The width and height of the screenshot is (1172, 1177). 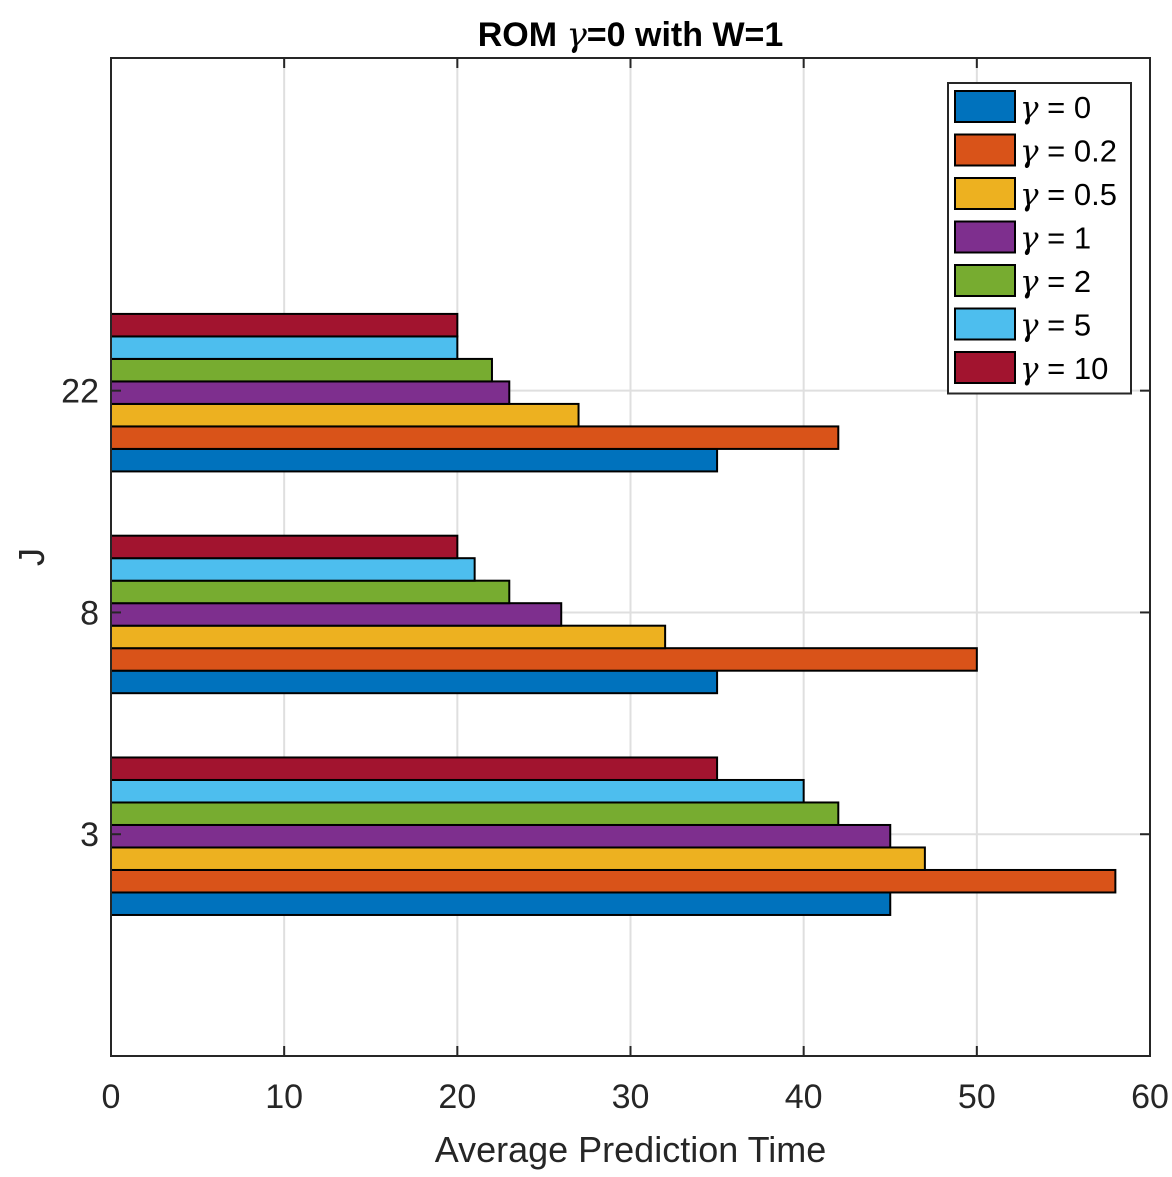 What do you see at coordinates (631, 1097) in the screenshot?
I see `x-tick-label: 30` at bounding box center [631, 1097].